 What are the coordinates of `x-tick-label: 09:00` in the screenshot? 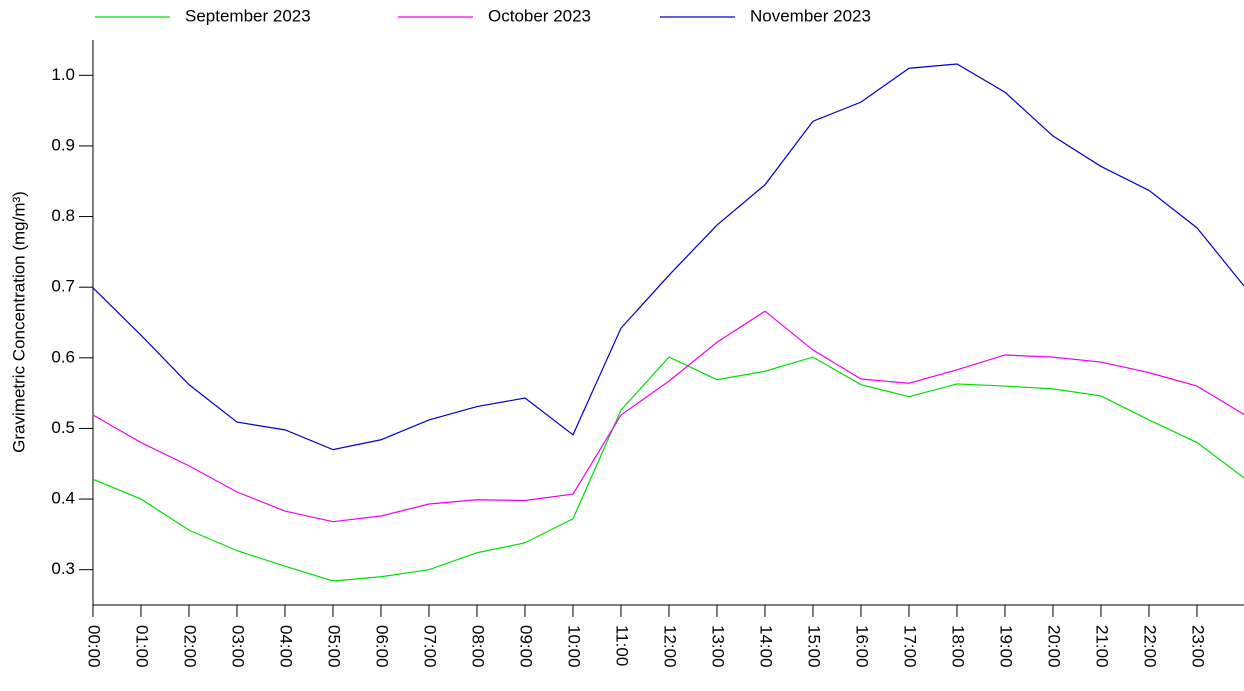 It's located at (526, 646).